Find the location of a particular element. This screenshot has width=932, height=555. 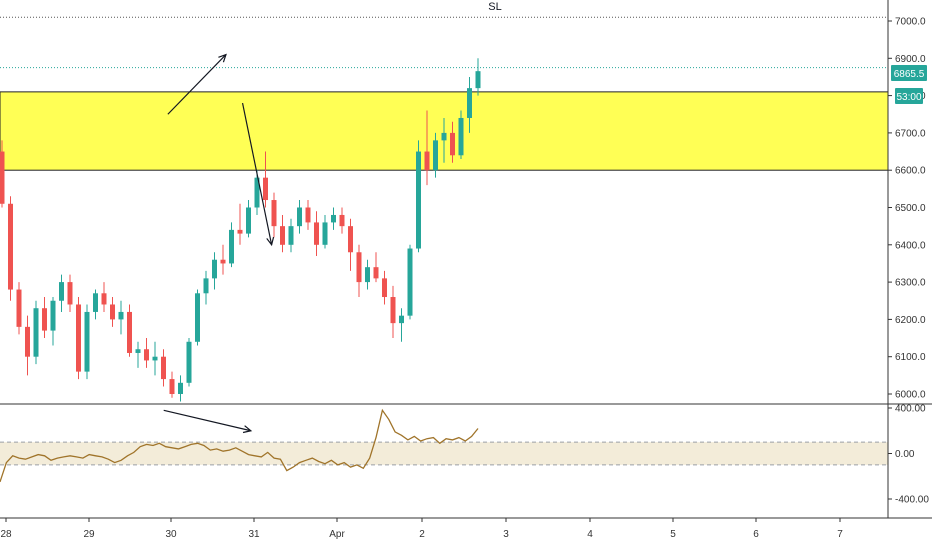

indicator-tick-label: 400.00 is located at coordinates (910, 409).